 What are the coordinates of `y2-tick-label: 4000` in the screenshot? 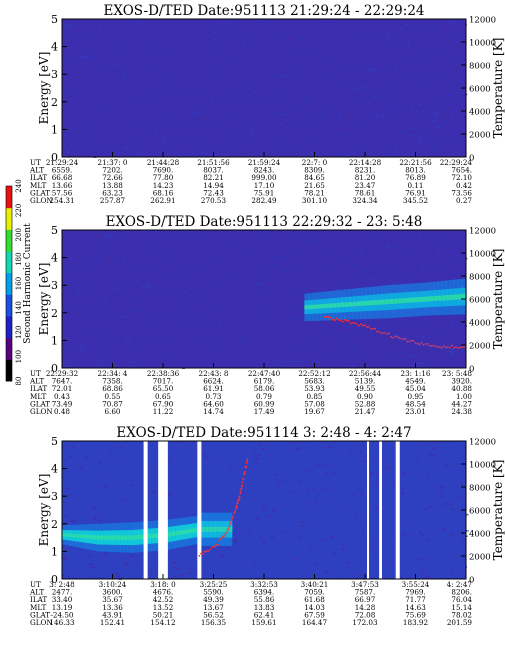 It's located at (480, 113).